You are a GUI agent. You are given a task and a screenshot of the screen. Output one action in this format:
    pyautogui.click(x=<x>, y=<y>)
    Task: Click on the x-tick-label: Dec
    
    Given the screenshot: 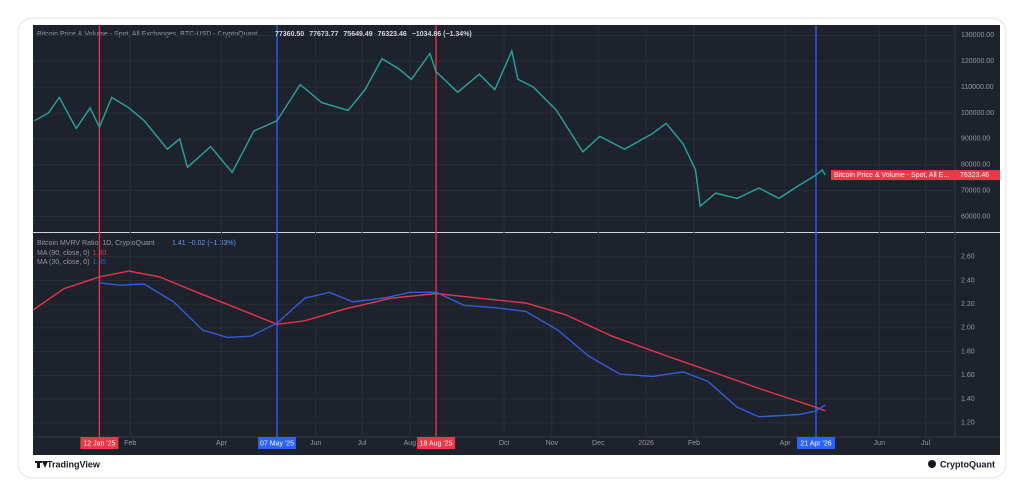 What is the action you would take?
    pyautogui.click(x=598, y=443)
    